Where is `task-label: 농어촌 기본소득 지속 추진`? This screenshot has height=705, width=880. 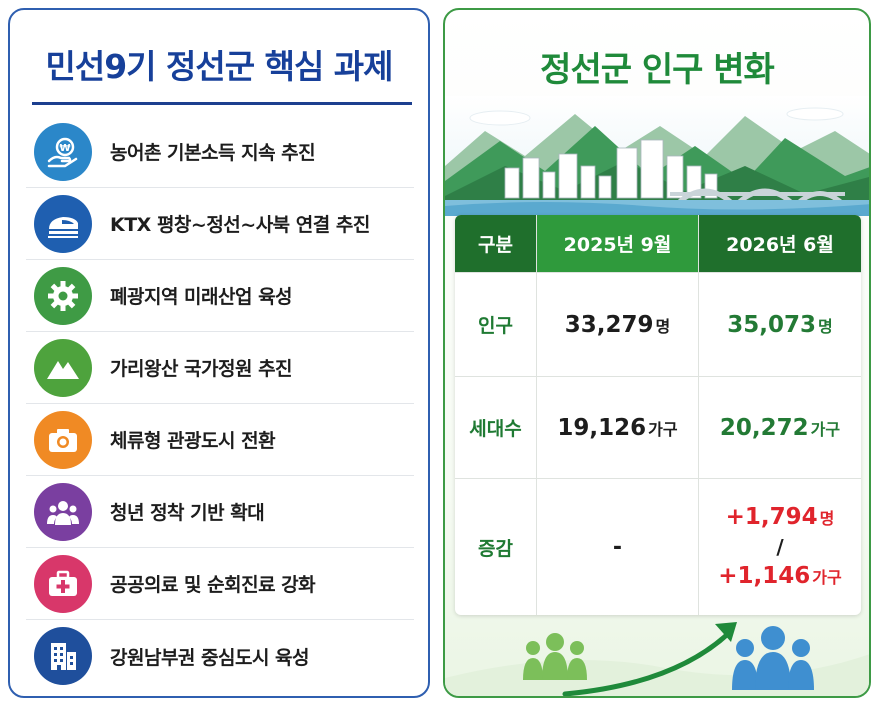
task-label: 농어촌 기본소득 지속 추진 is located at coordinates (213, 153).